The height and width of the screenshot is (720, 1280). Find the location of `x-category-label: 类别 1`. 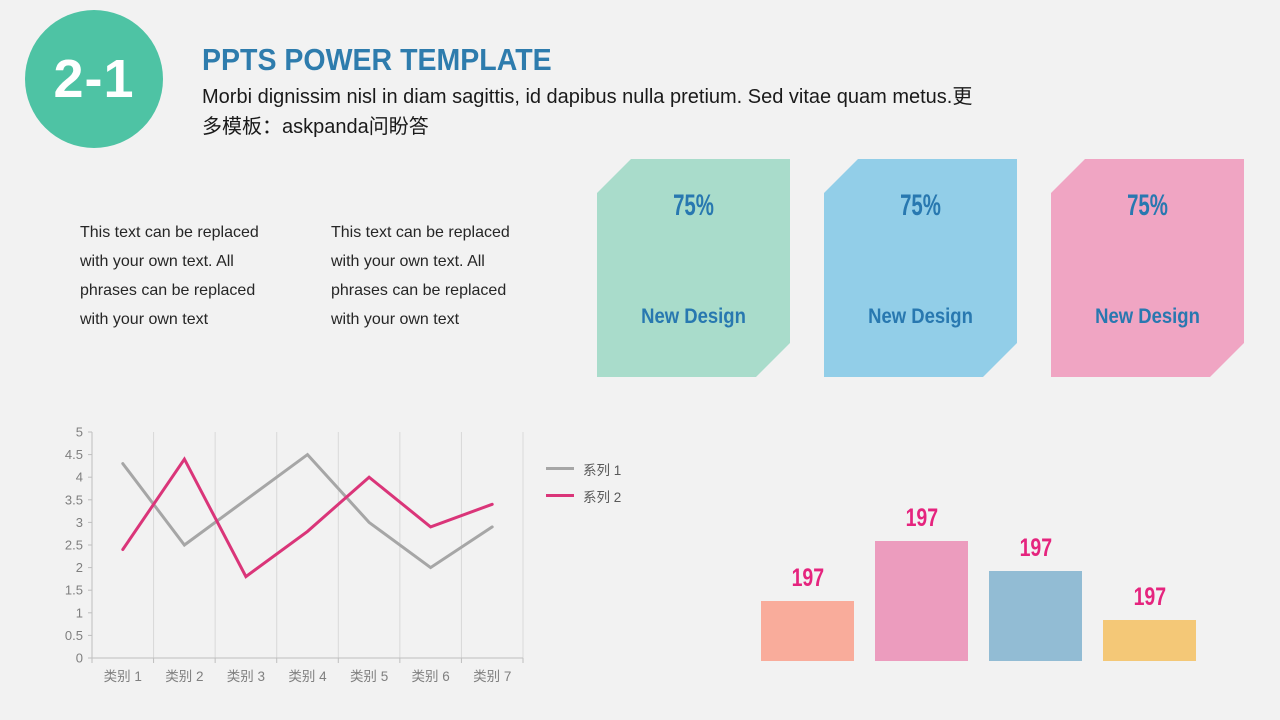

x-category-label: 类别 1 is located at coordinates (123, 676).